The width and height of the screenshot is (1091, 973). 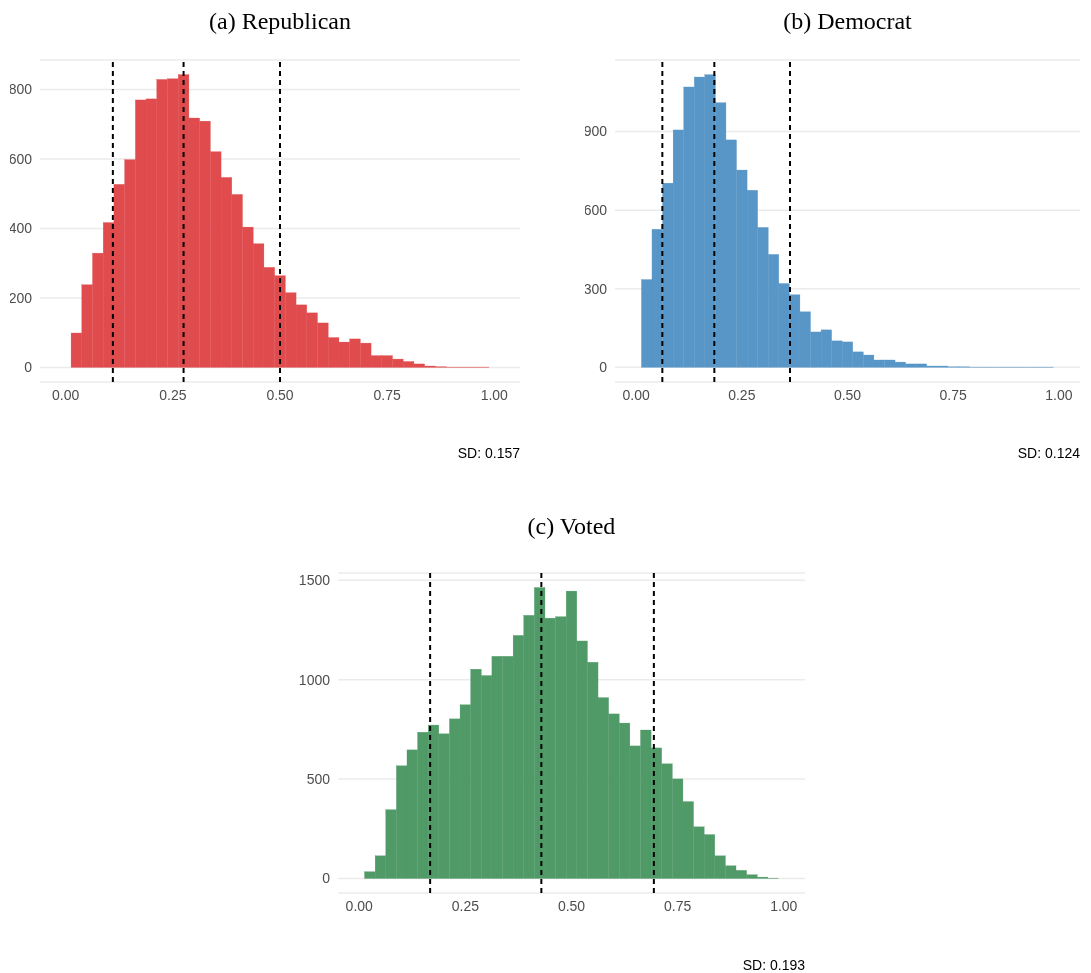 I want to click on chart-title: (b) Democrat, so click(x=847, y=21).